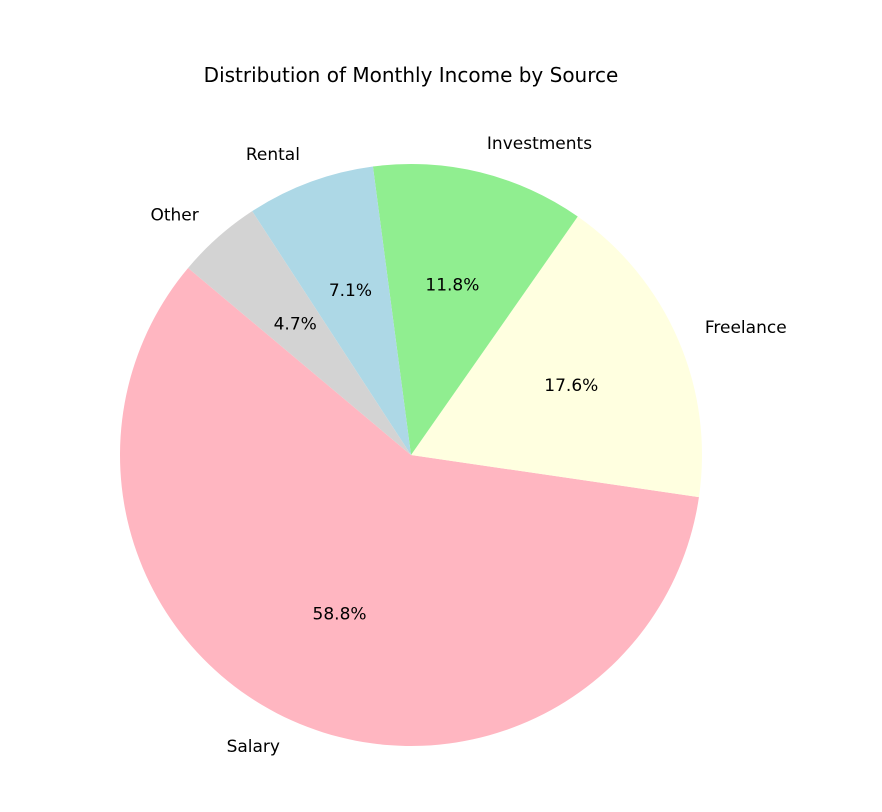 The image size is (882, 812). I want to click on pie-slice-freelance, so click(557, 357).